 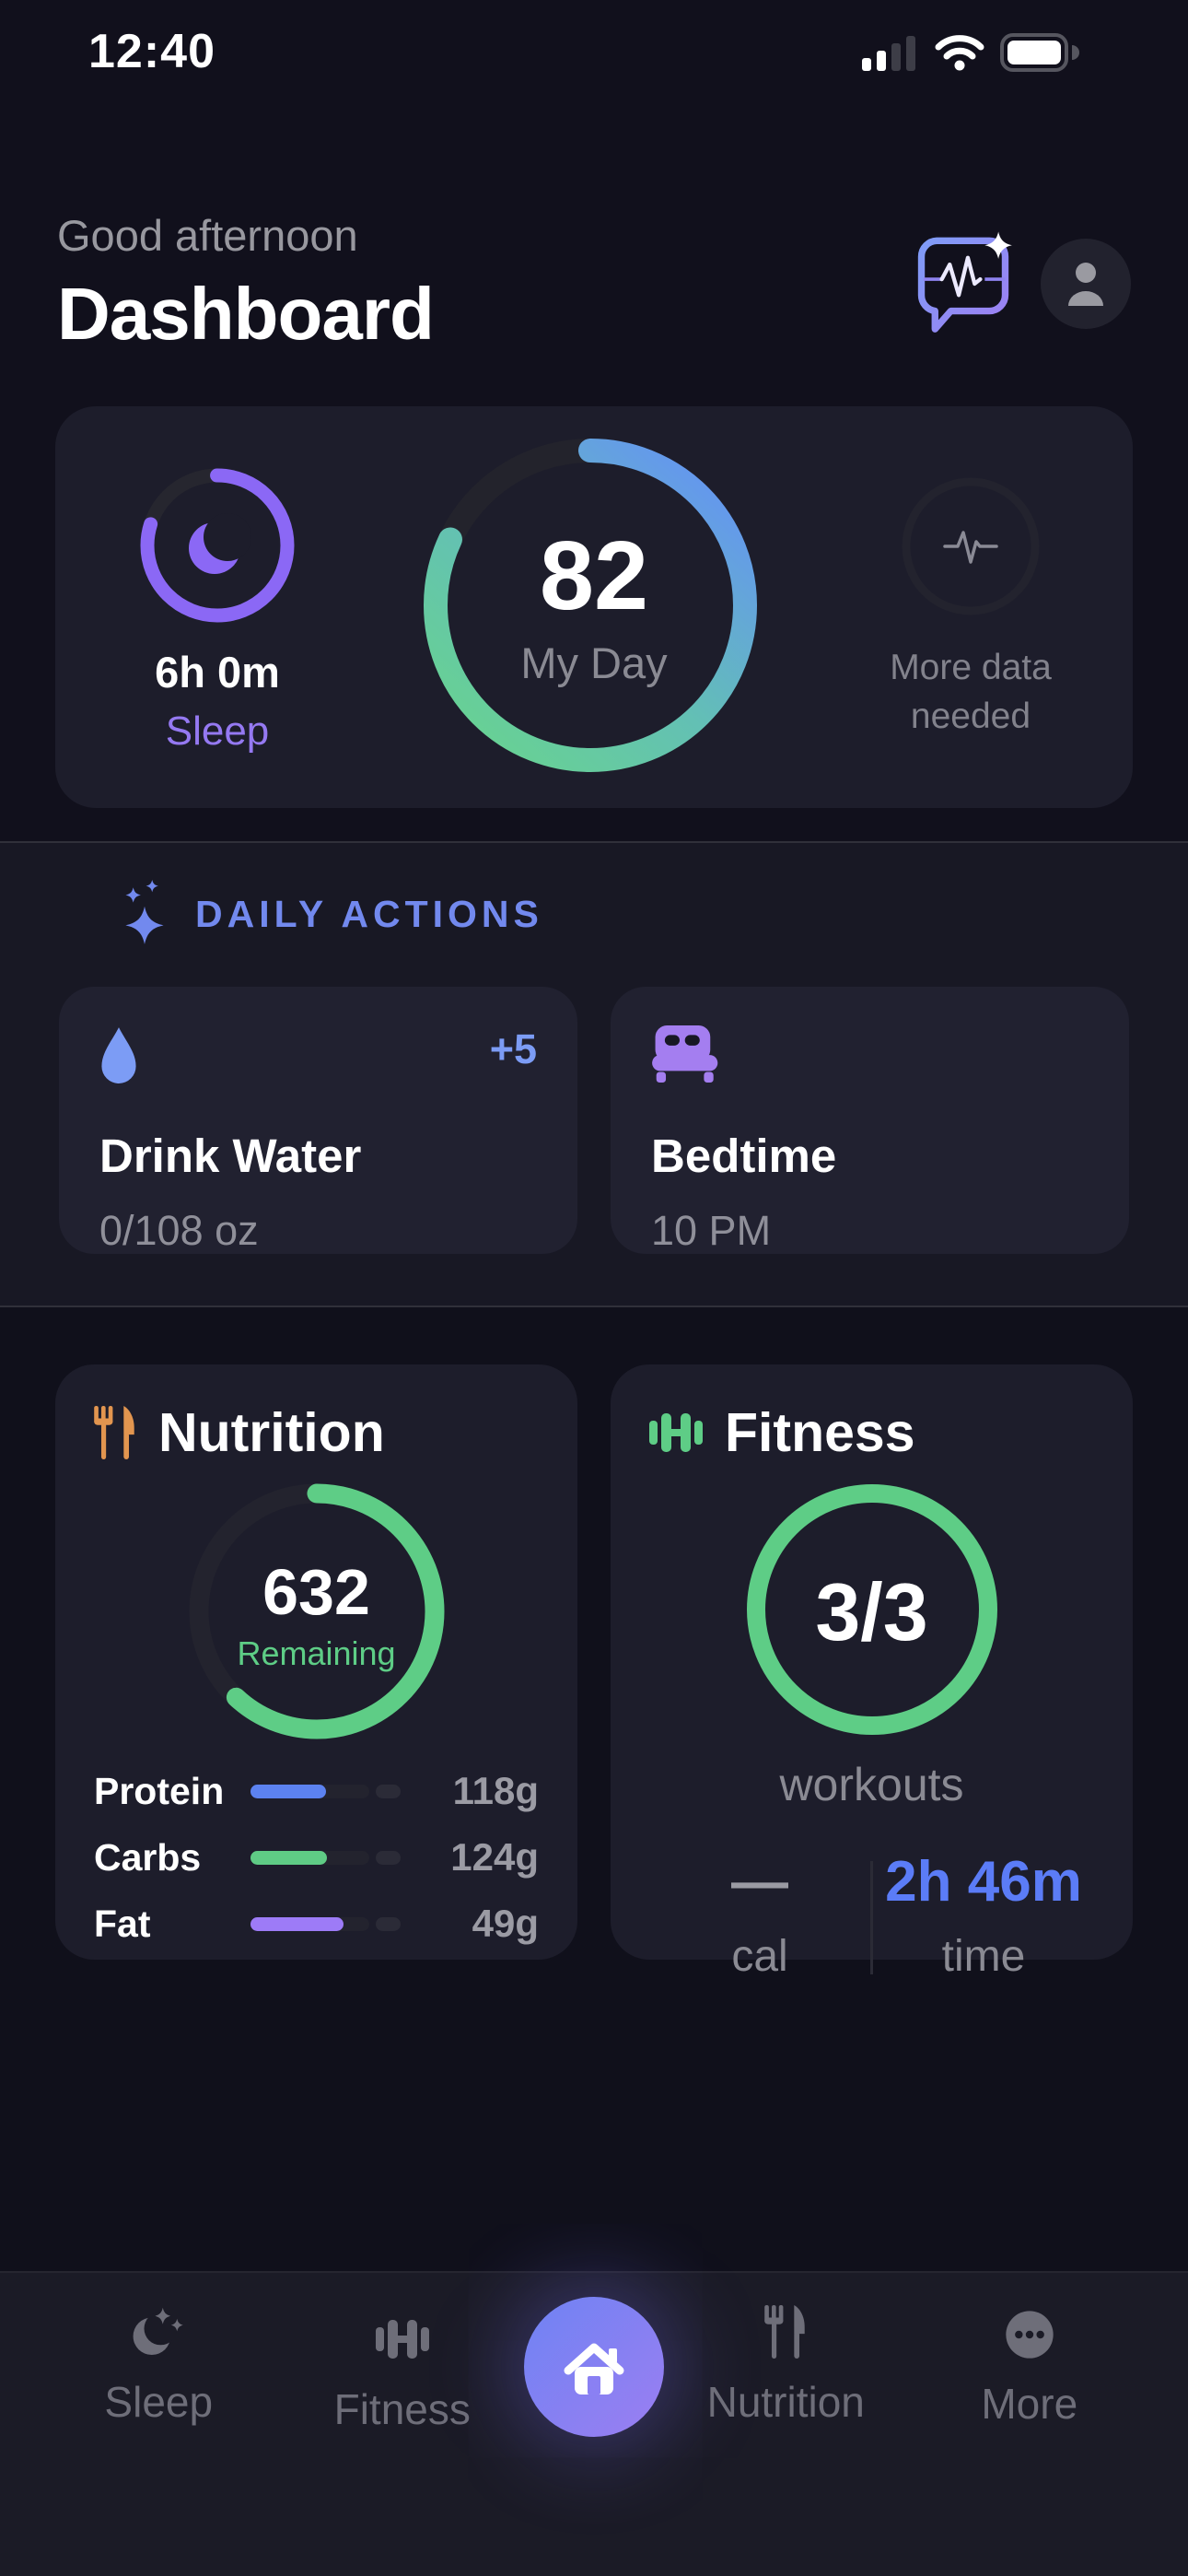 What do you see at coordinates (1021, 283) in the screenshot?
I see `header-actions` at bounding box center [1021, 283].